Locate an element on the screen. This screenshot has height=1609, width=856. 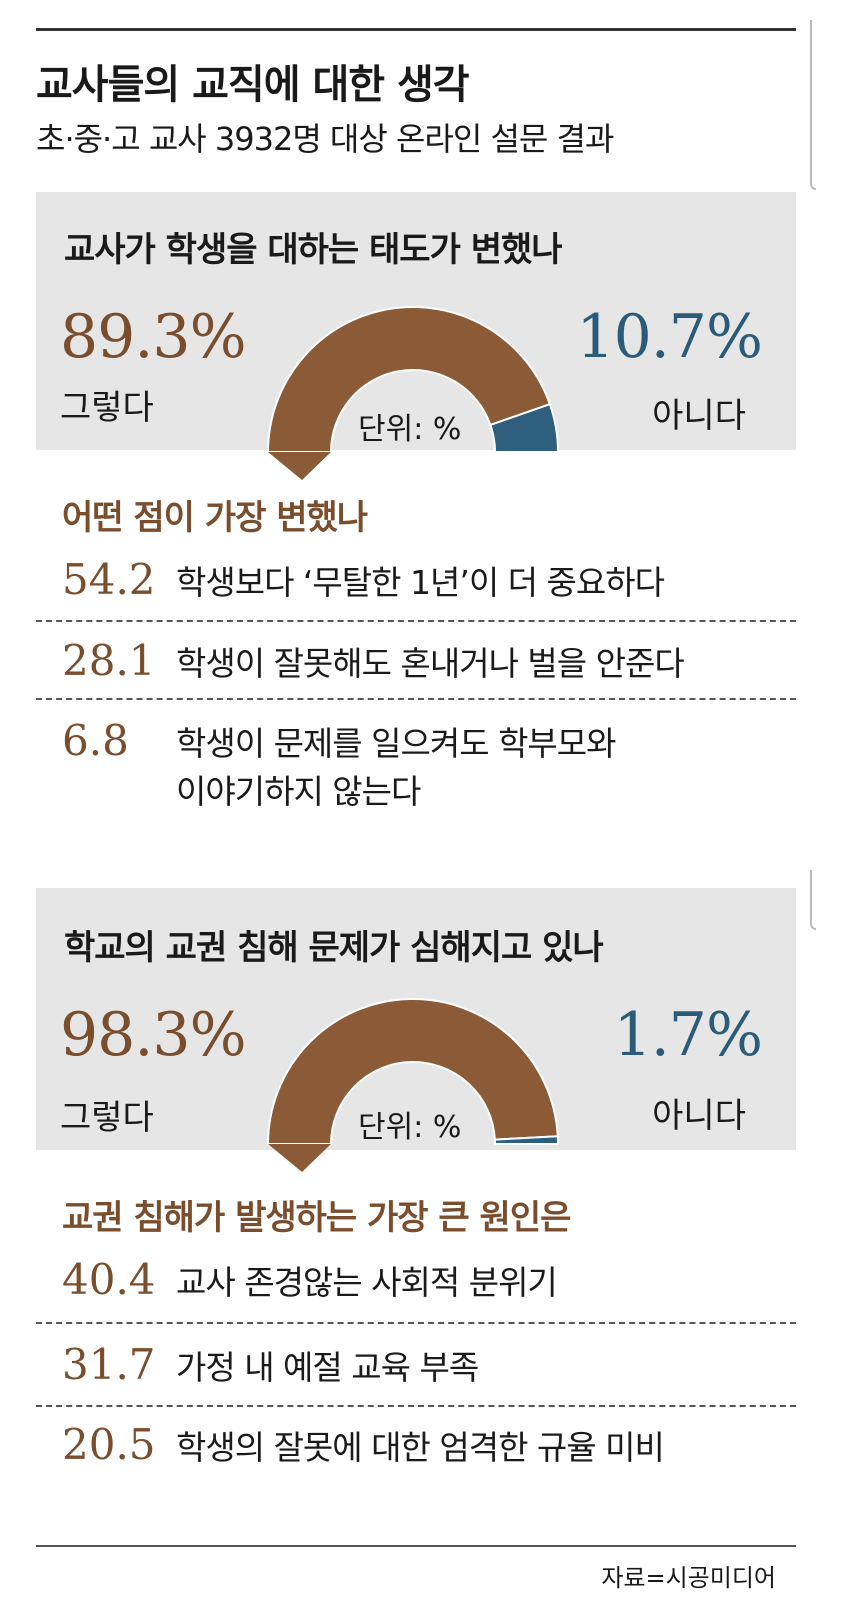
no-label-1: 아니다 is located at coordinates (699, 416).